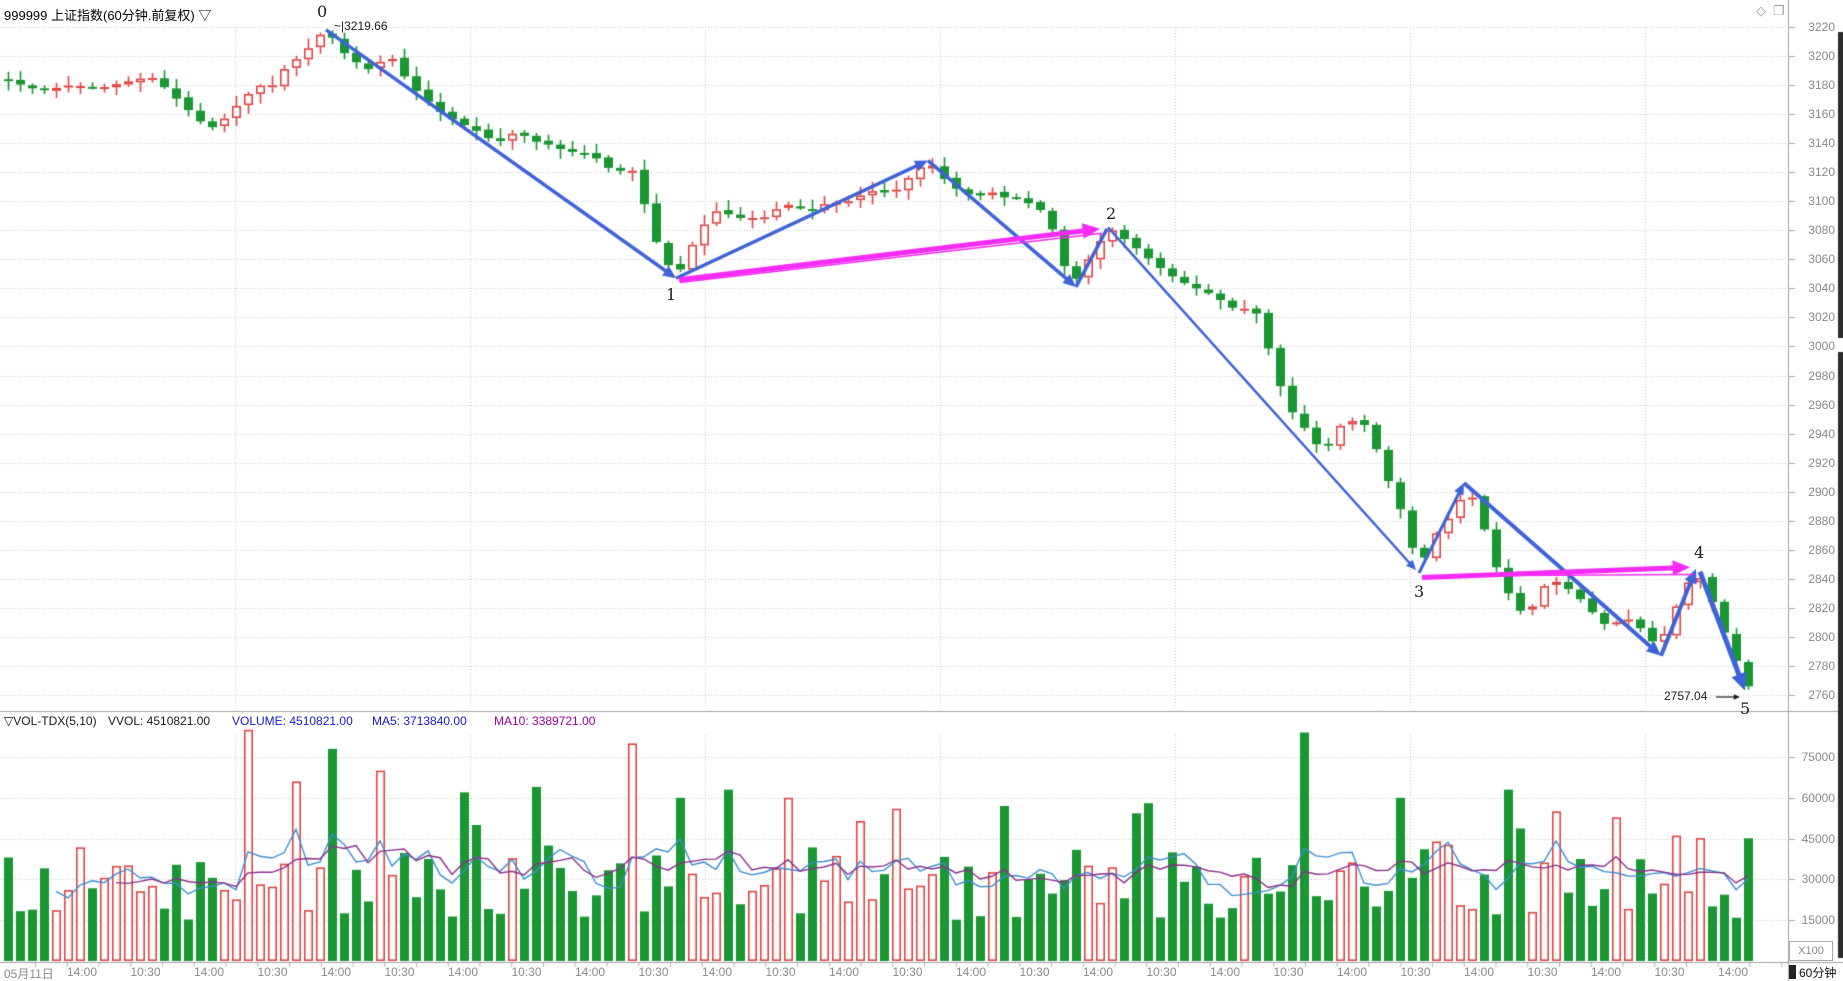 The width and height of the screenshot is (1843, 981). Describe the element at coordinates (1792, 972) in the screenshot. I see `period-chip` at that location.